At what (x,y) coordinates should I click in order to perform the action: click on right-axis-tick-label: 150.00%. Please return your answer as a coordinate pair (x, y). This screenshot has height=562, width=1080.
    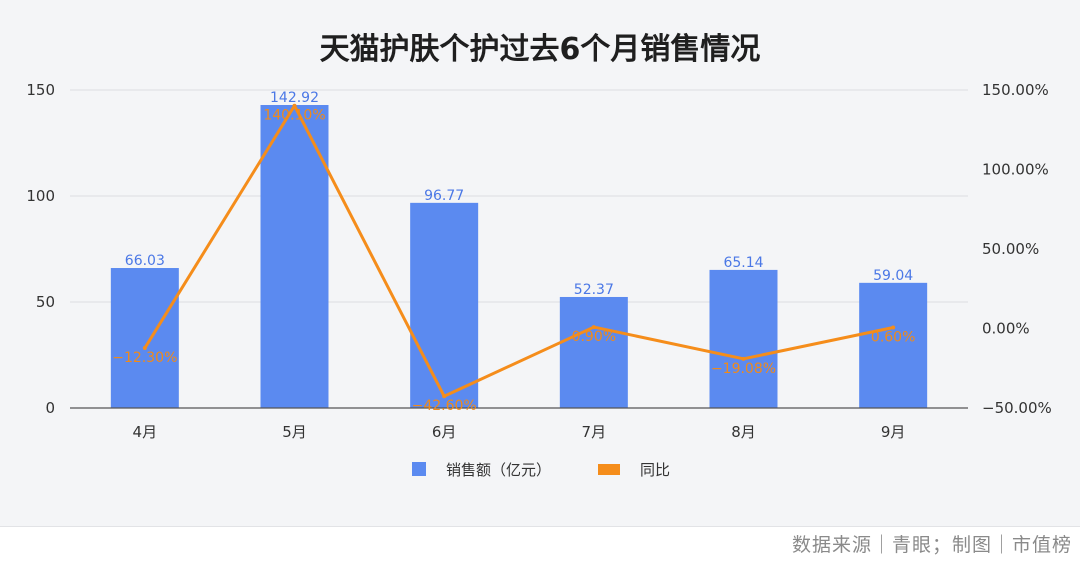
    Looking at the image, I should click on (1015, 90).